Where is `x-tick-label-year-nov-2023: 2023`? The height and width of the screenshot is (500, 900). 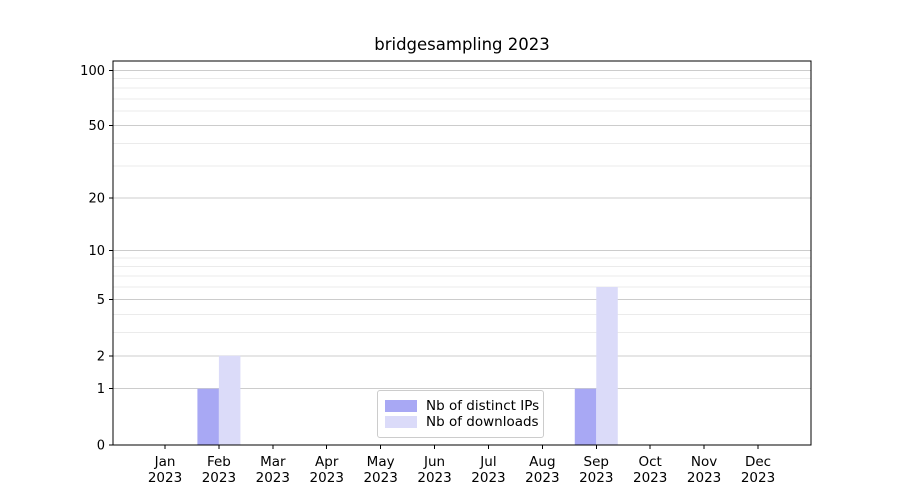
x-tick-label-year-nov-2023: 2023 is located at coordinates (704, 478).